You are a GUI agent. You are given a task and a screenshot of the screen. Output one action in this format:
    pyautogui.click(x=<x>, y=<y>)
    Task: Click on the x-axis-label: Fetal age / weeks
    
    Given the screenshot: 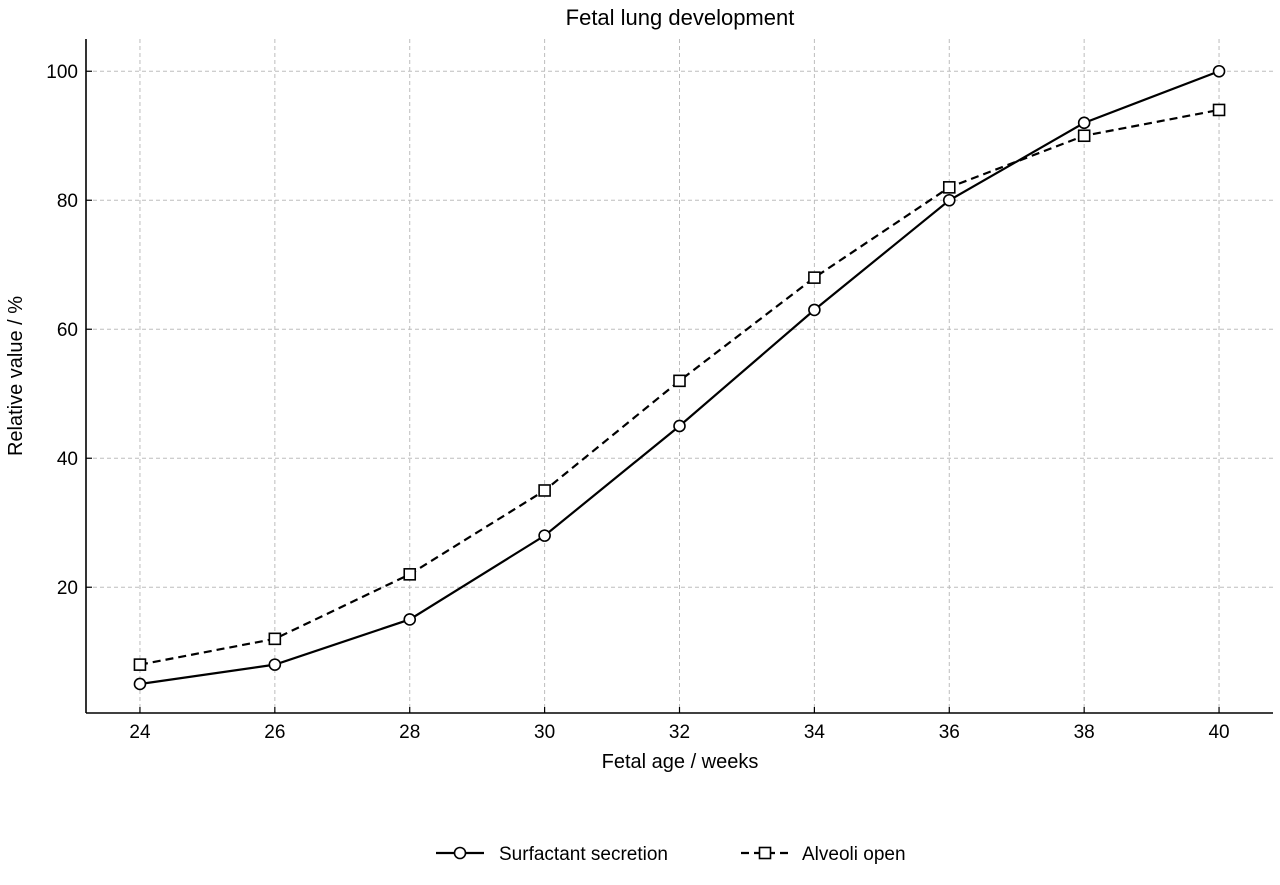 What is the action you would take?
    pyautogui.click(x=680, y=762)
    